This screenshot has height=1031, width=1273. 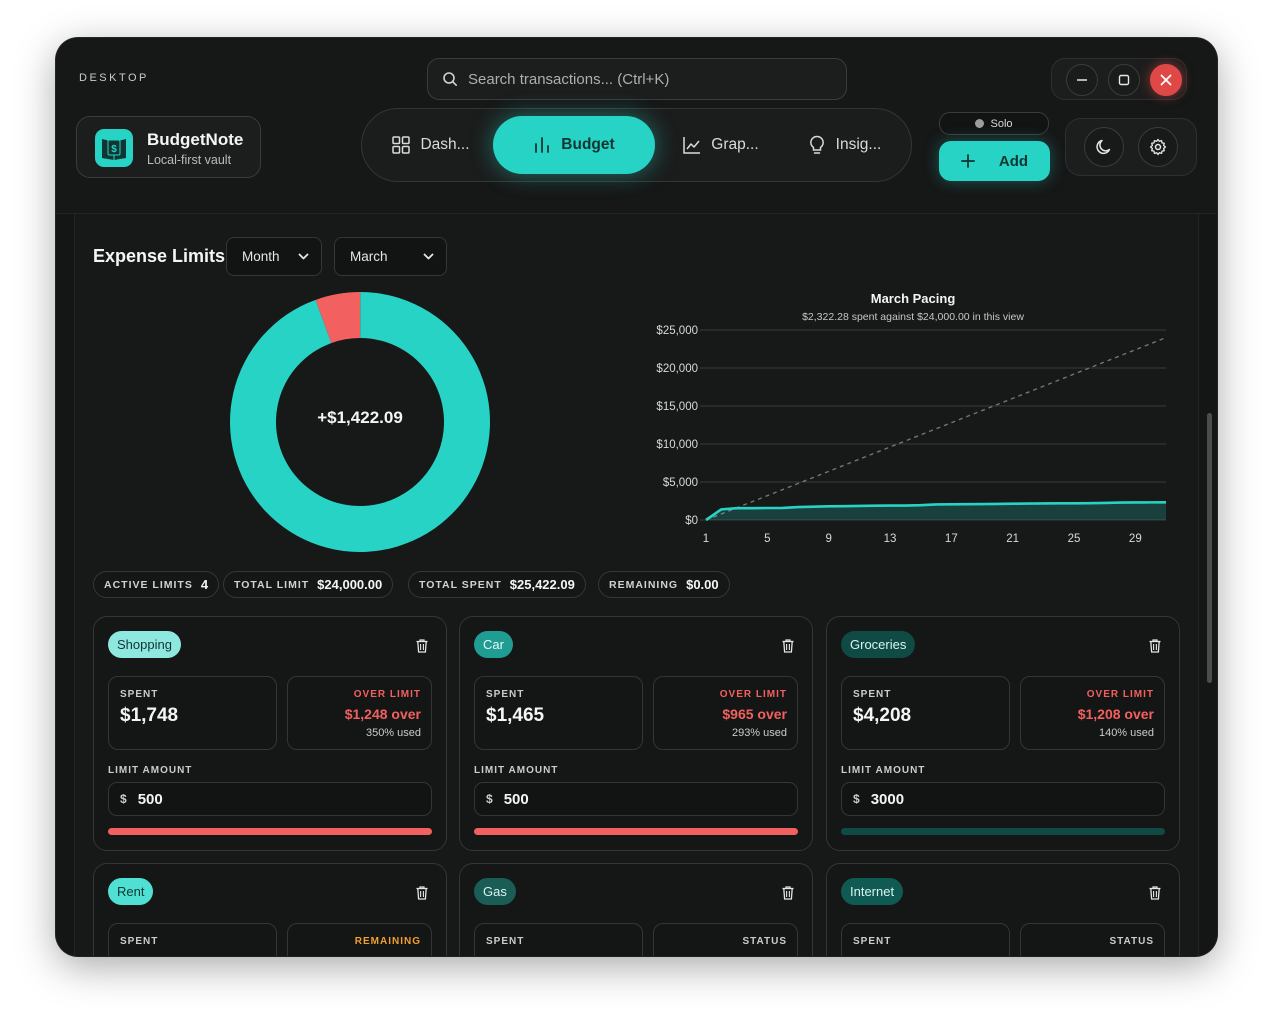 What do you see at coordinates (460, 584) in the screenshot?
I see `stat-label: TOTAL SPENT` at bounding box center [460, 584].